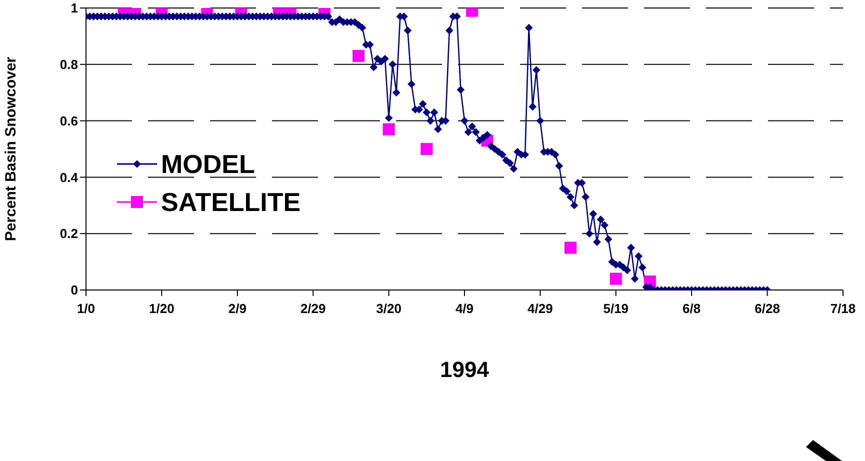 This screenshot has height=461, width=865. Describe the element at coordinates (313, 308) in the screenshot. I see `x-tick-label: 2/29` at that location.